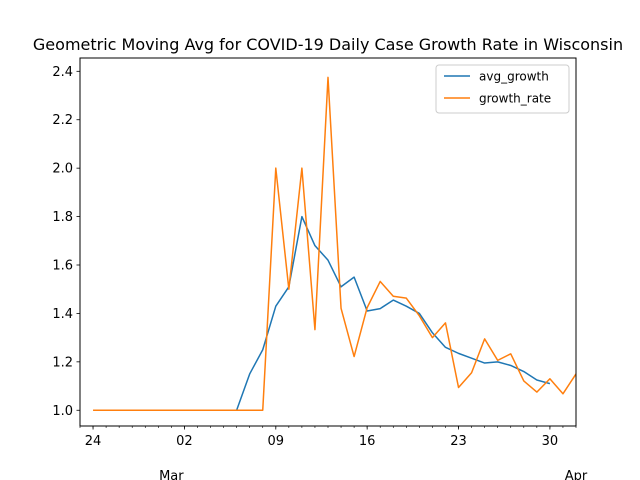  I want to click on y-tick-label: 2.0, so click(62, 169).